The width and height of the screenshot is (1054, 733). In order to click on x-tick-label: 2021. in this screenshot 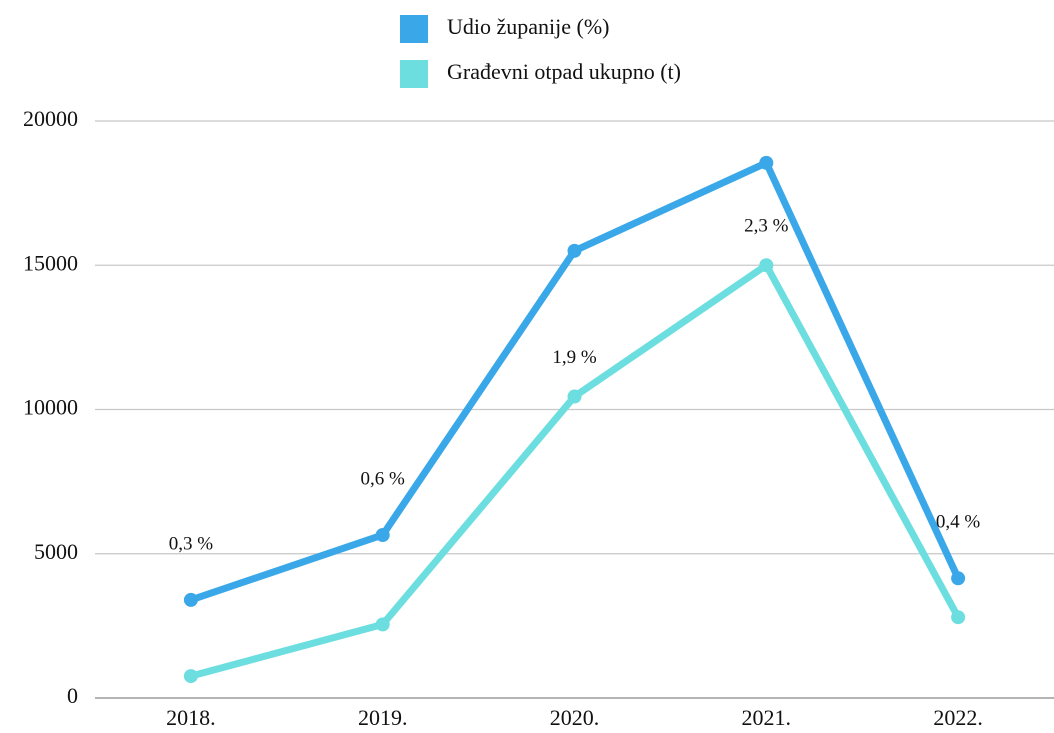, I will do `click(767, 717)`.